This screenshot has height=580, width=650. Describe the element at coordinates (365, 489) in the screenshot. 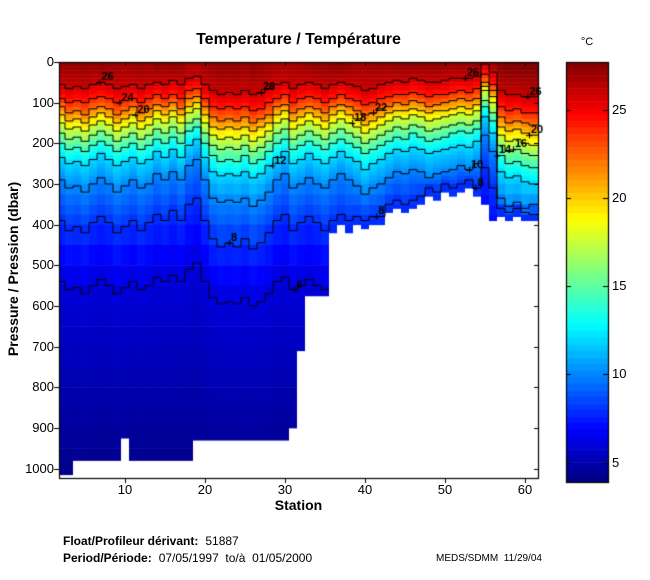

I see `x-tick-label: 40` at that location.